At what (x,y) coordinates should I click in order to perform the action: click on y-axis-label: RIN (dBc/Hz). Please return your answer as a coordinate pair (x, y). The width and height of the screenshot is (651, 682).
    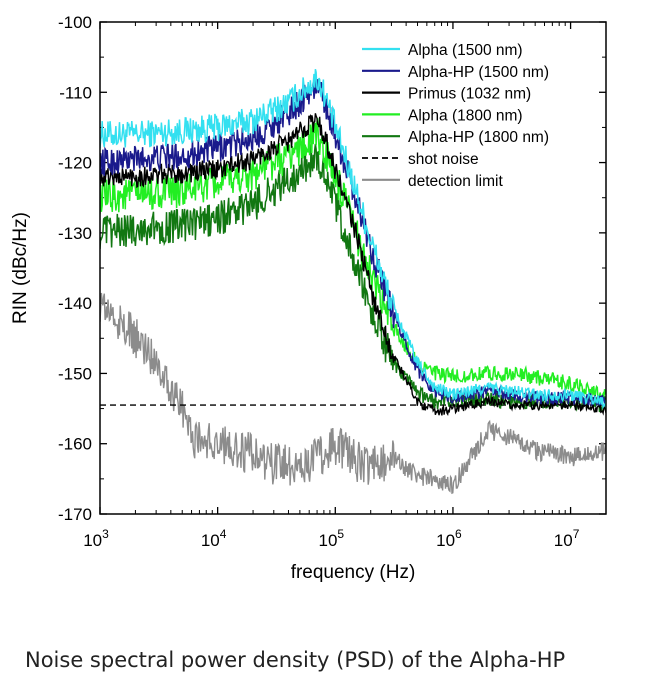
    Looking at the image, I should click on (20, 268).